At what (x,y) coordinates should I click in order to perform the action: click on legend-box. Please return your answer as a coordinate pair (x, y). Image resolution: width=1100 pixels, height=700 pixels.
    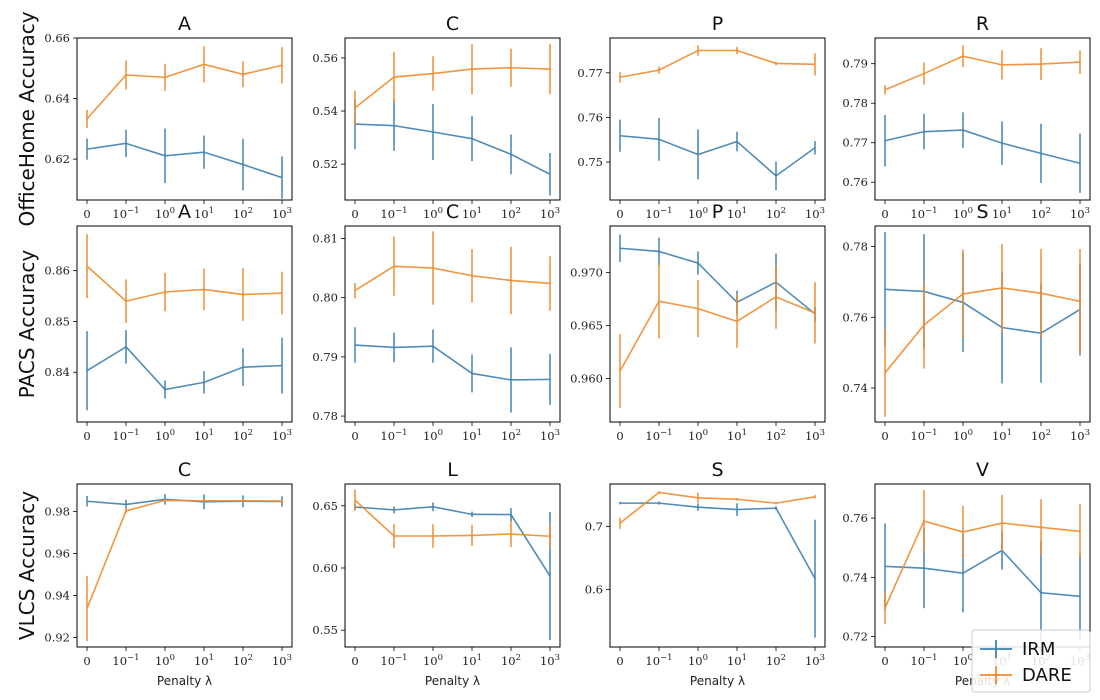
    Looking at the image, I should click on (1031, 661).